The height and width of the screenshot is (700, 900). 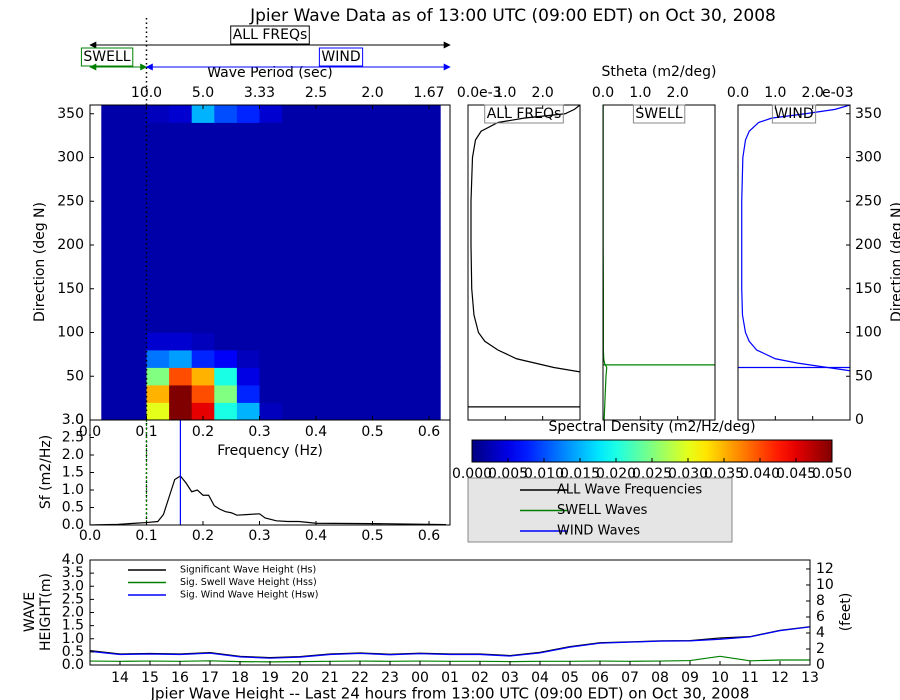 I want to click on x-tick-label: 0.5, so click(x=372, y=536).